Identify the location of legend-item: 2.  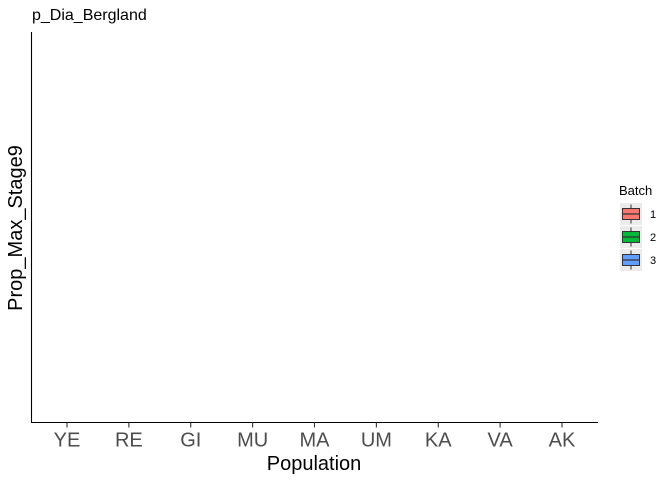
(638, 237).